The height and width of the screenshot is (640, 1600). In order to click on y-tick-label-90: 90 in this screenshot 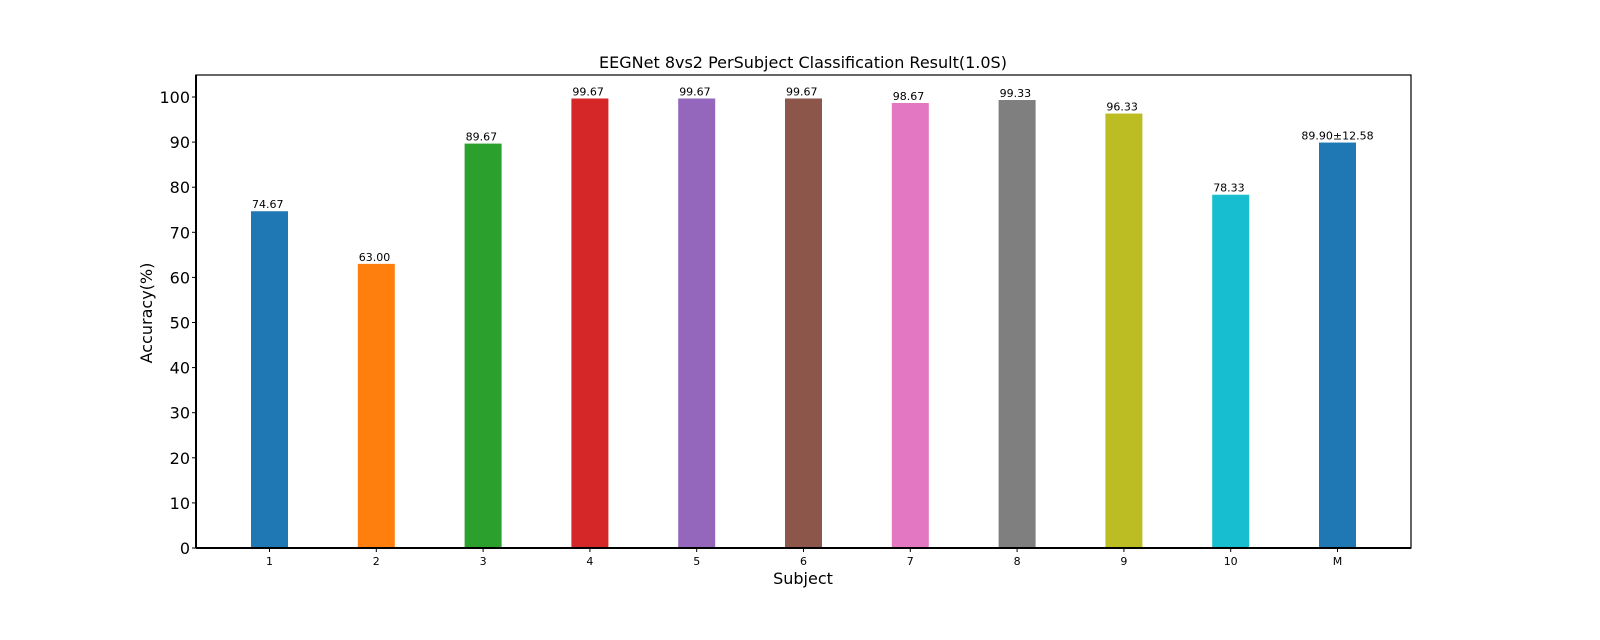, I will do `click(180, 142)`.